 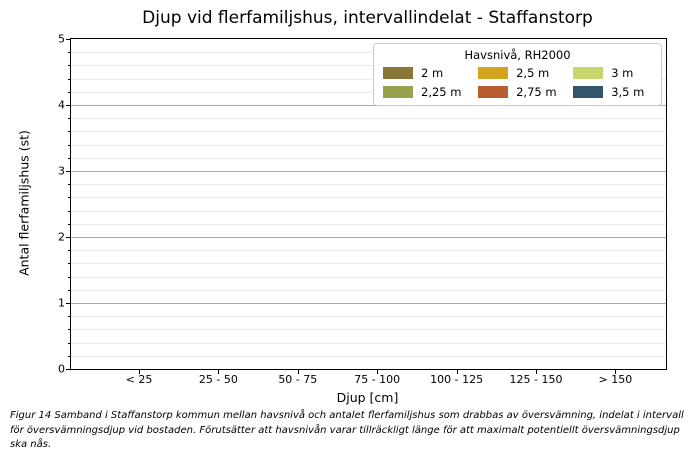 I want to click on legend-label: 2 m, so click(x=432, y=73).